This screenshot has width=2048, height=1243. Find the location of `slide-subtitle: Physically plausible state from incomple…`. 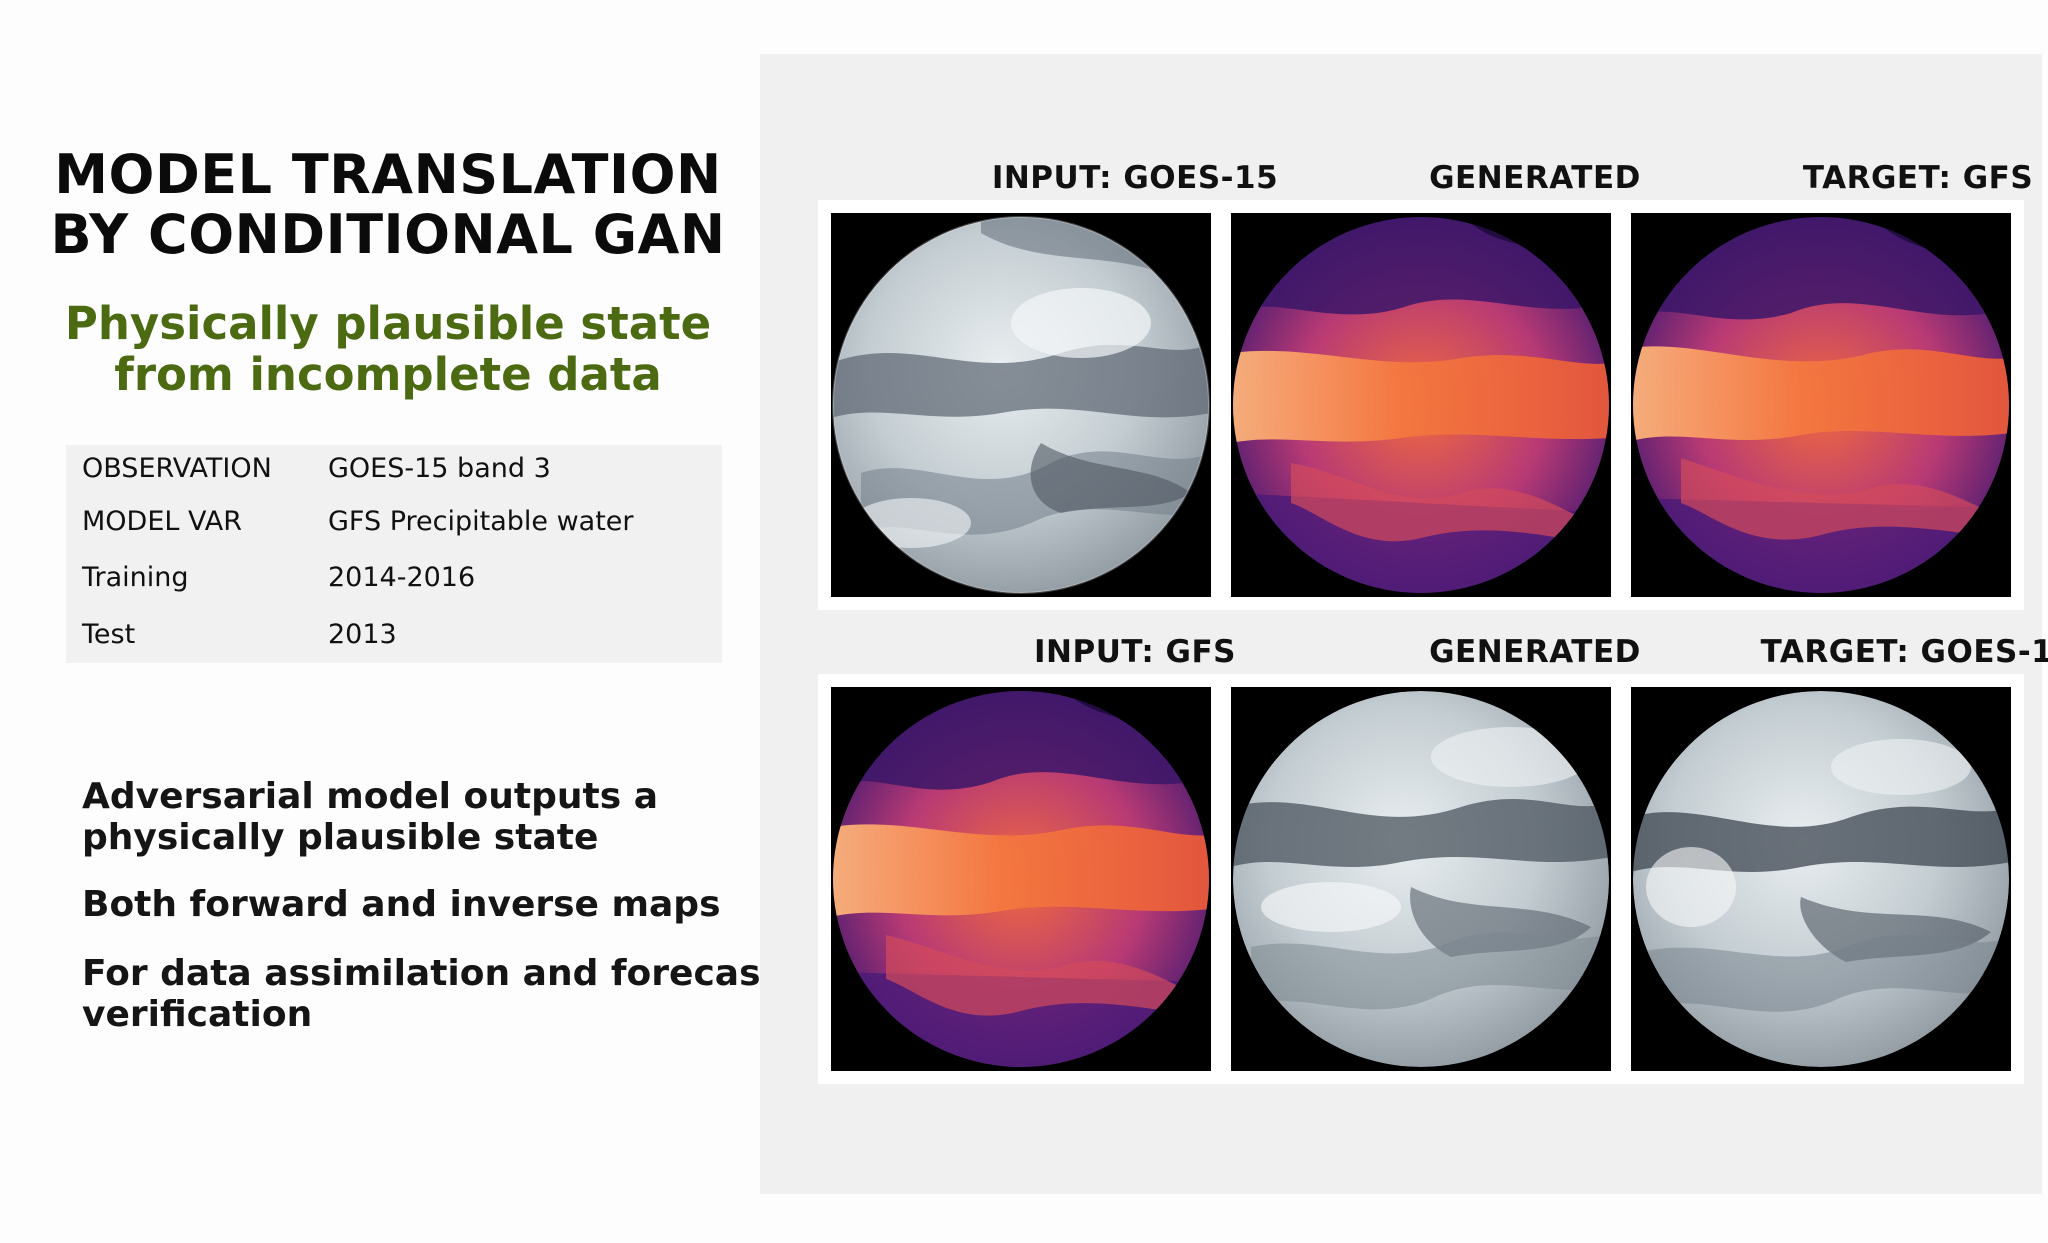

slide-subtitle: Physically plausible state from incomple… is located at coordinates (388, 349).